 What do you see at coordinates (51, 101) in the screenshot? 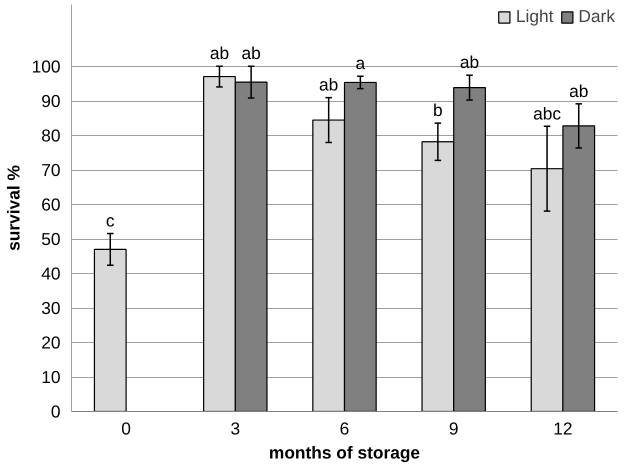
I see `y-tick-label: 90` at bounding box center [51, 101].